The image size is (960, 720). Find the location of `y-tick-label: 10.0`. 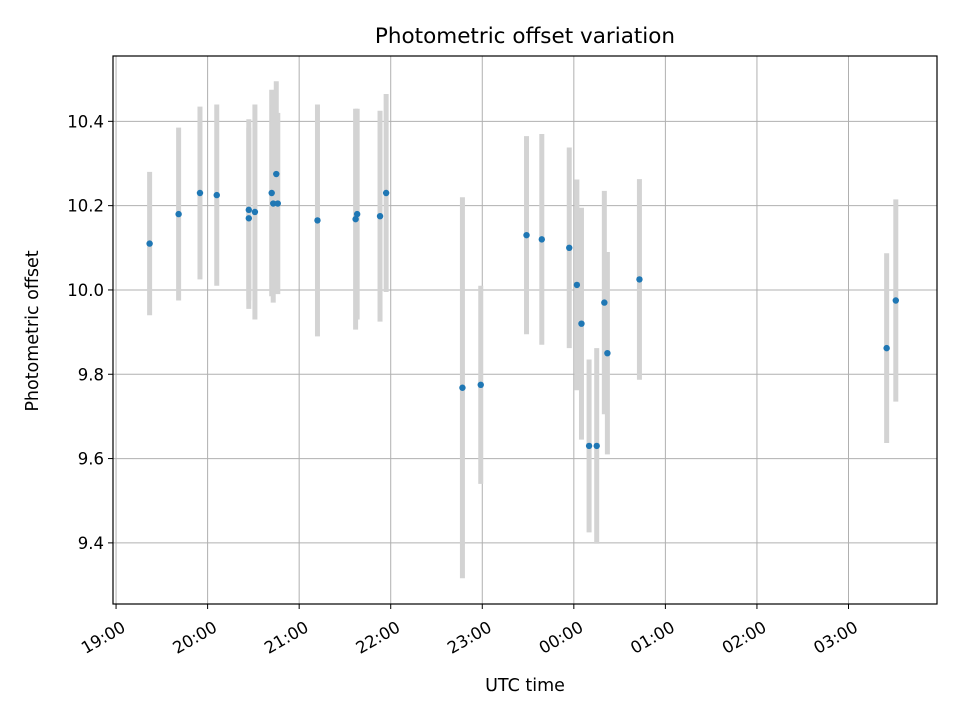

y-tick-label: 10.0 is located at coordinates (85, 290).